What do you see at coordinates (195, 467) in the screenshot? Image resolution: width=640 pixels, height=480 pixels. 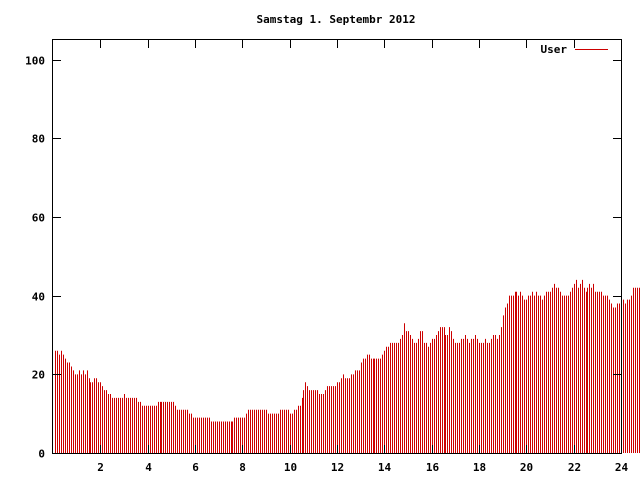 I see `x-tick-label: 6` at bounding box center [195, 467].